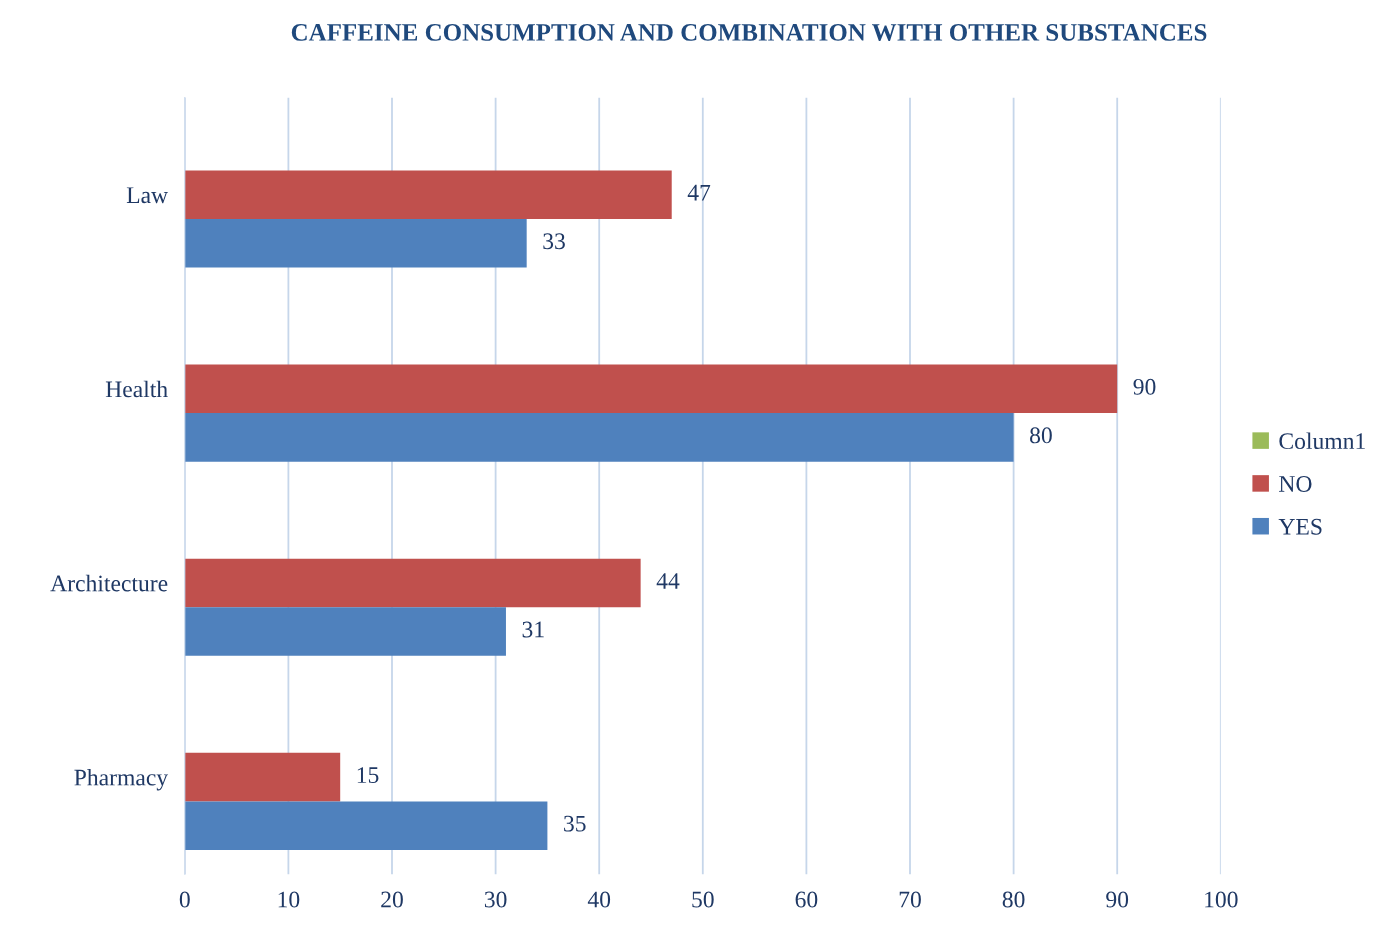 Image resolution: width=1400 pixels, height=930 pixels. Describe the element at coordinates (1144, 386) in the screenshot. I see `data-label: 90` at that location.